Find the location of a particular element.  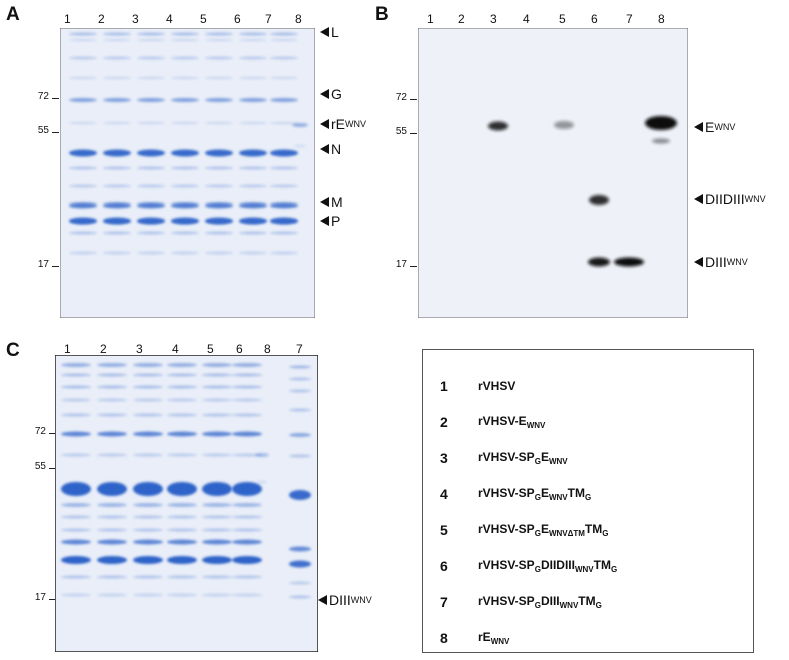

legend-row: 7 rVHSV-SPGDIIIWNVTMG is located at coordinates (588, 602).